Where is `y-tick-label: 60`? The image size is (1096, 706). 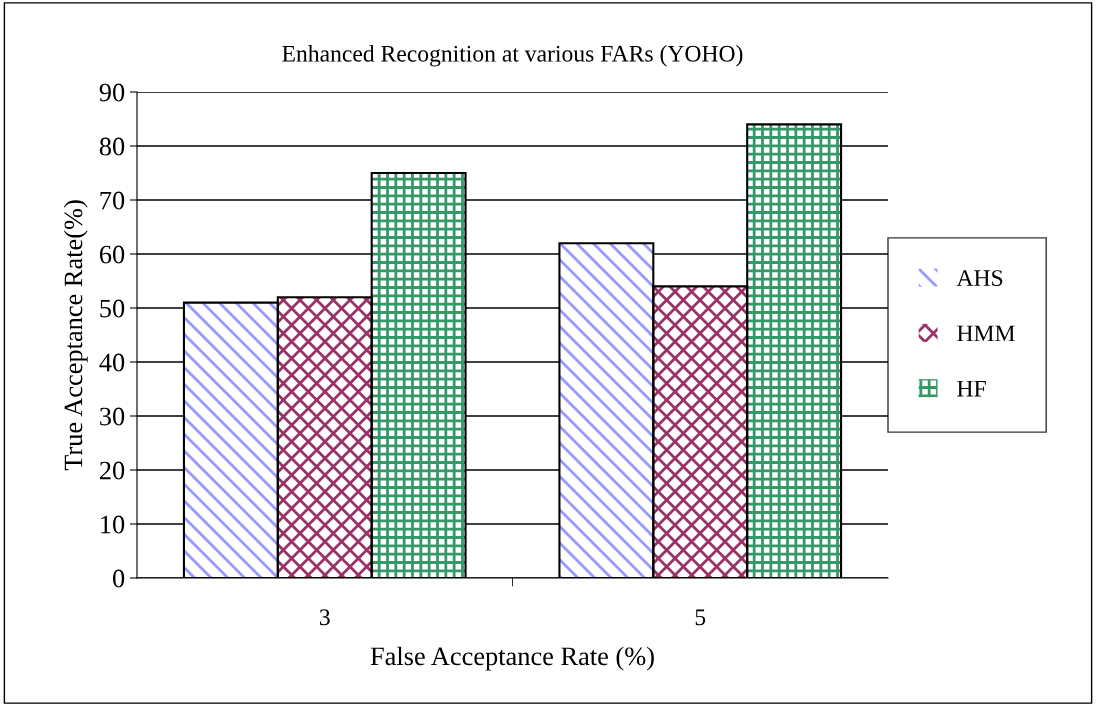 y-tick-label: 60 is located at coordinates (112, 254).